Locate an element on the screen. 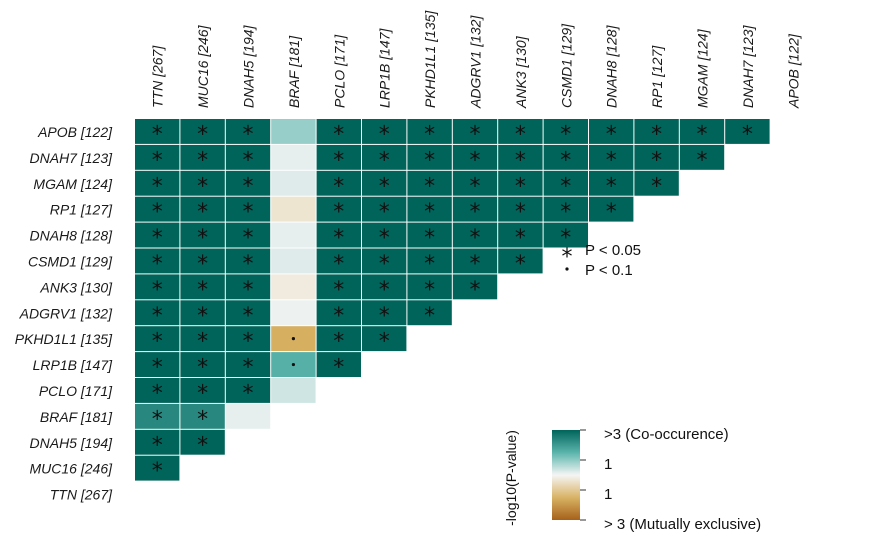 Image resolution: width=887 pixels, height=547 pixels. sig-star-dnah7-dnah5: * is located at coordinates (248, 160).